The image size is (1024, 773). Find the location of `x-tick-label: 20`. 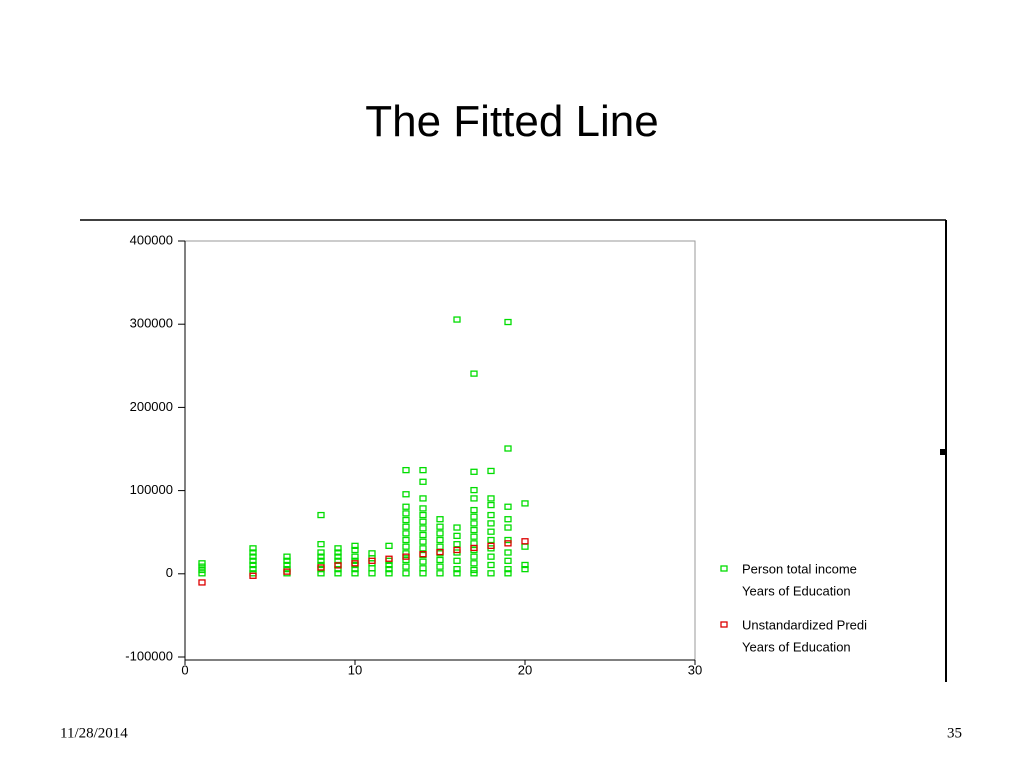

x-tick-label: 20 is located at coordinates (525, 669).